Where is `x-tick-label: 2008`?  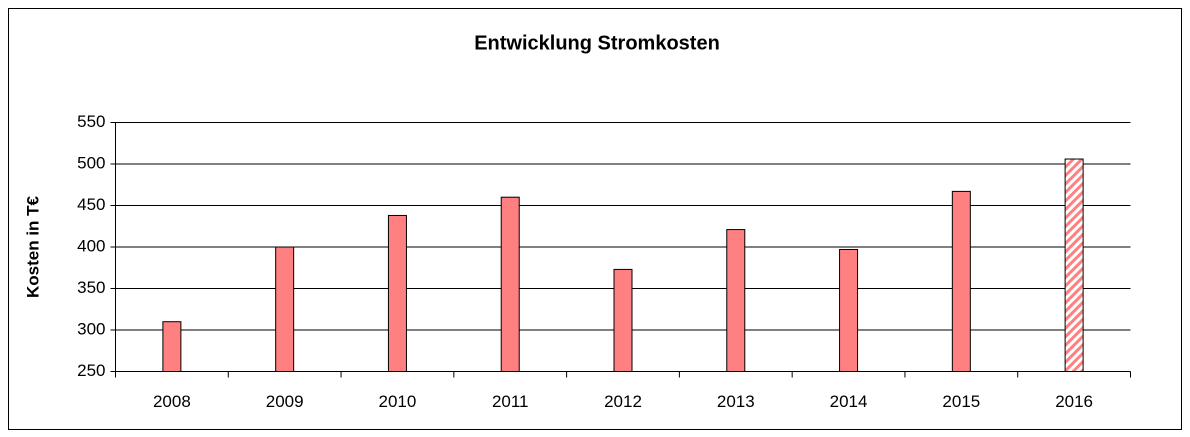
x-tick-label: 2008 is located at coordinates (172, 401).